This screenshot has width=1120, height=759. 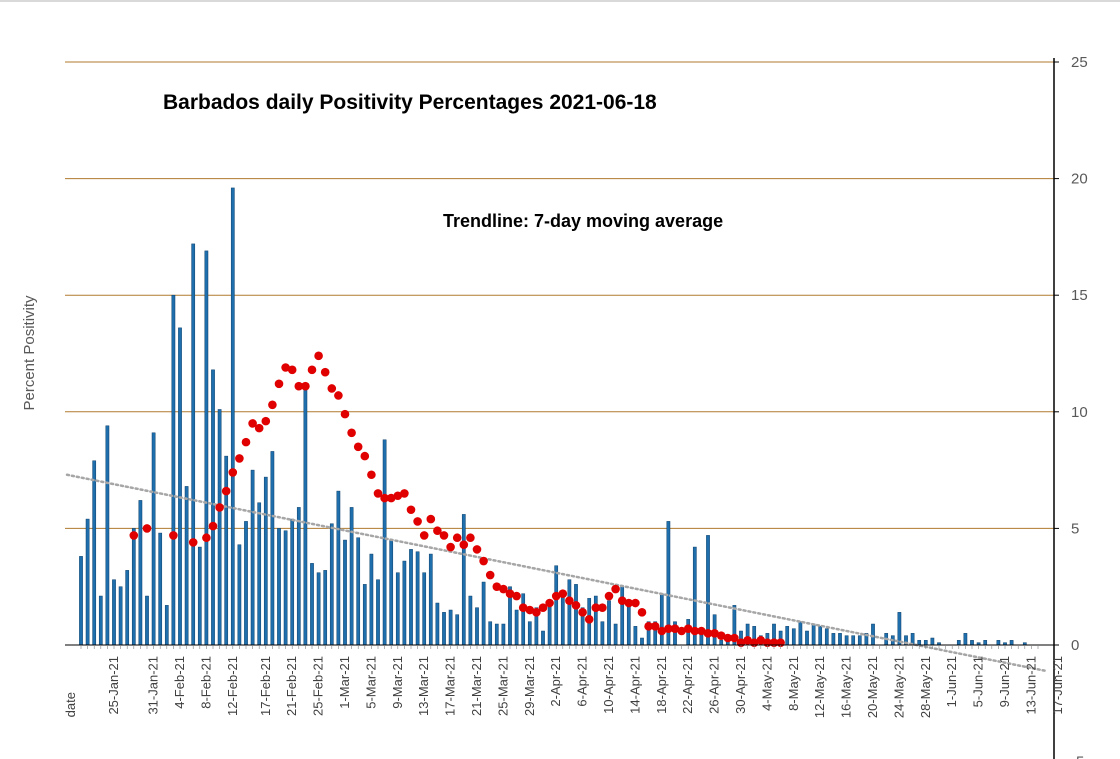 I want to click on x-tick-label: 12-Feb-21, so click(x=232, y=686).